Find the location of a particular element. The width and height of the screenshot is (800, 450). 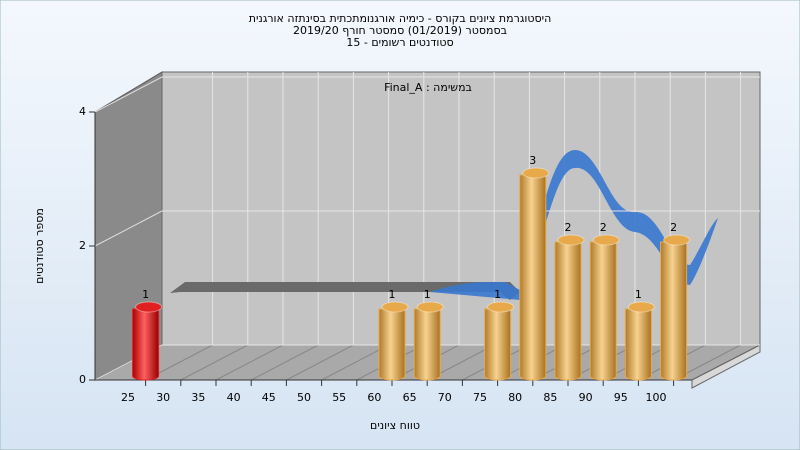

ribbon-gray is located at coordinates (345, 291).